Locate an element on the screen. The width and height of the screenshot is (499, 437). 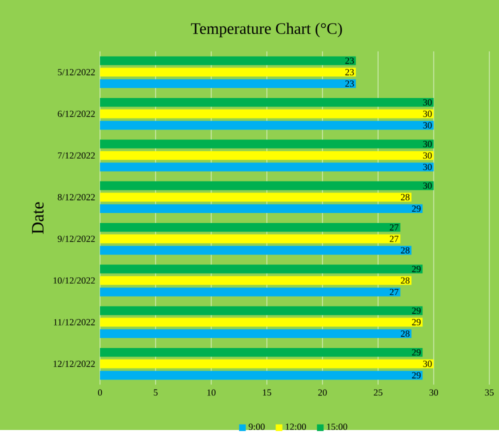
x-tick-label: 35 is located at coordinates (489, 392).